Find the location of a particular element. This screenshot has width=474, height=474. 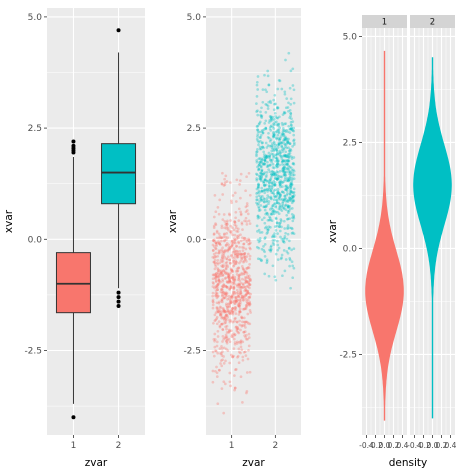

violin-y-tick-label: 5.0 is located at coordinates (350, 37).